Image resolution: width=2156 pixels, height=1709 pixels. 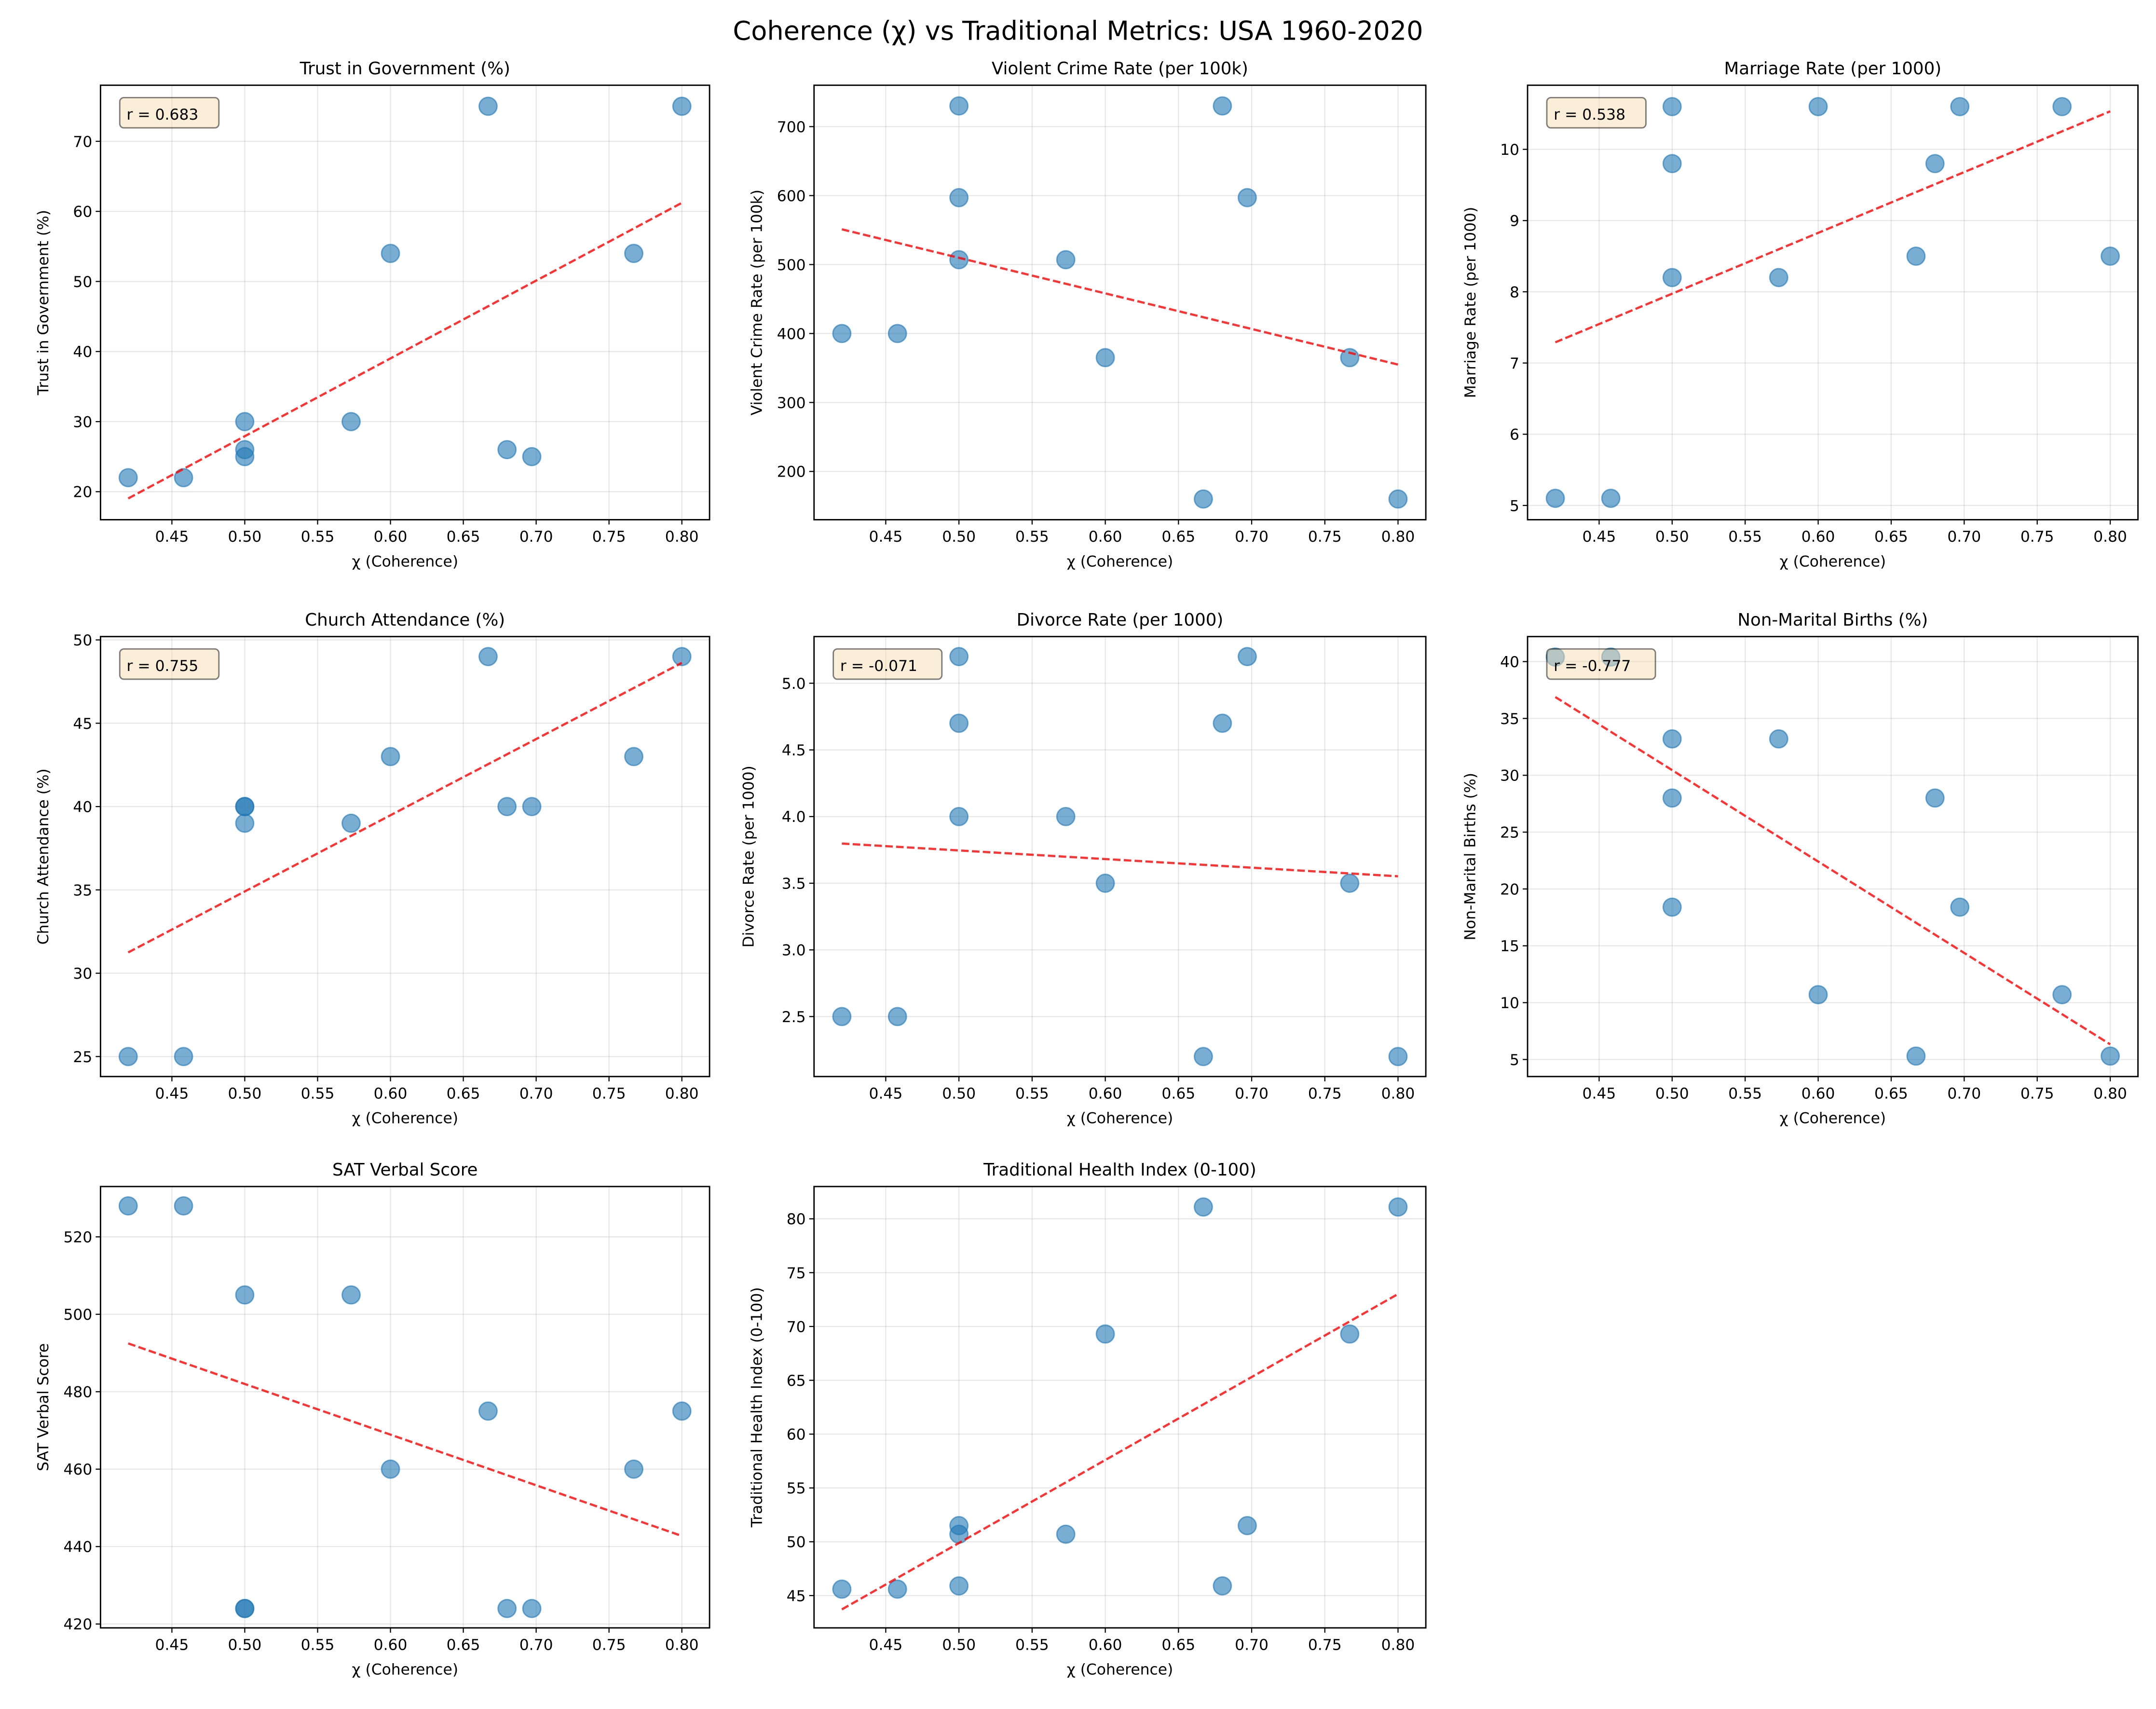 What do you see at coordinates (756, 302) in the screenshot?
I see `y-axis-label: Violent Crime Rate (per 100k)` at bounding box center [756, 302].